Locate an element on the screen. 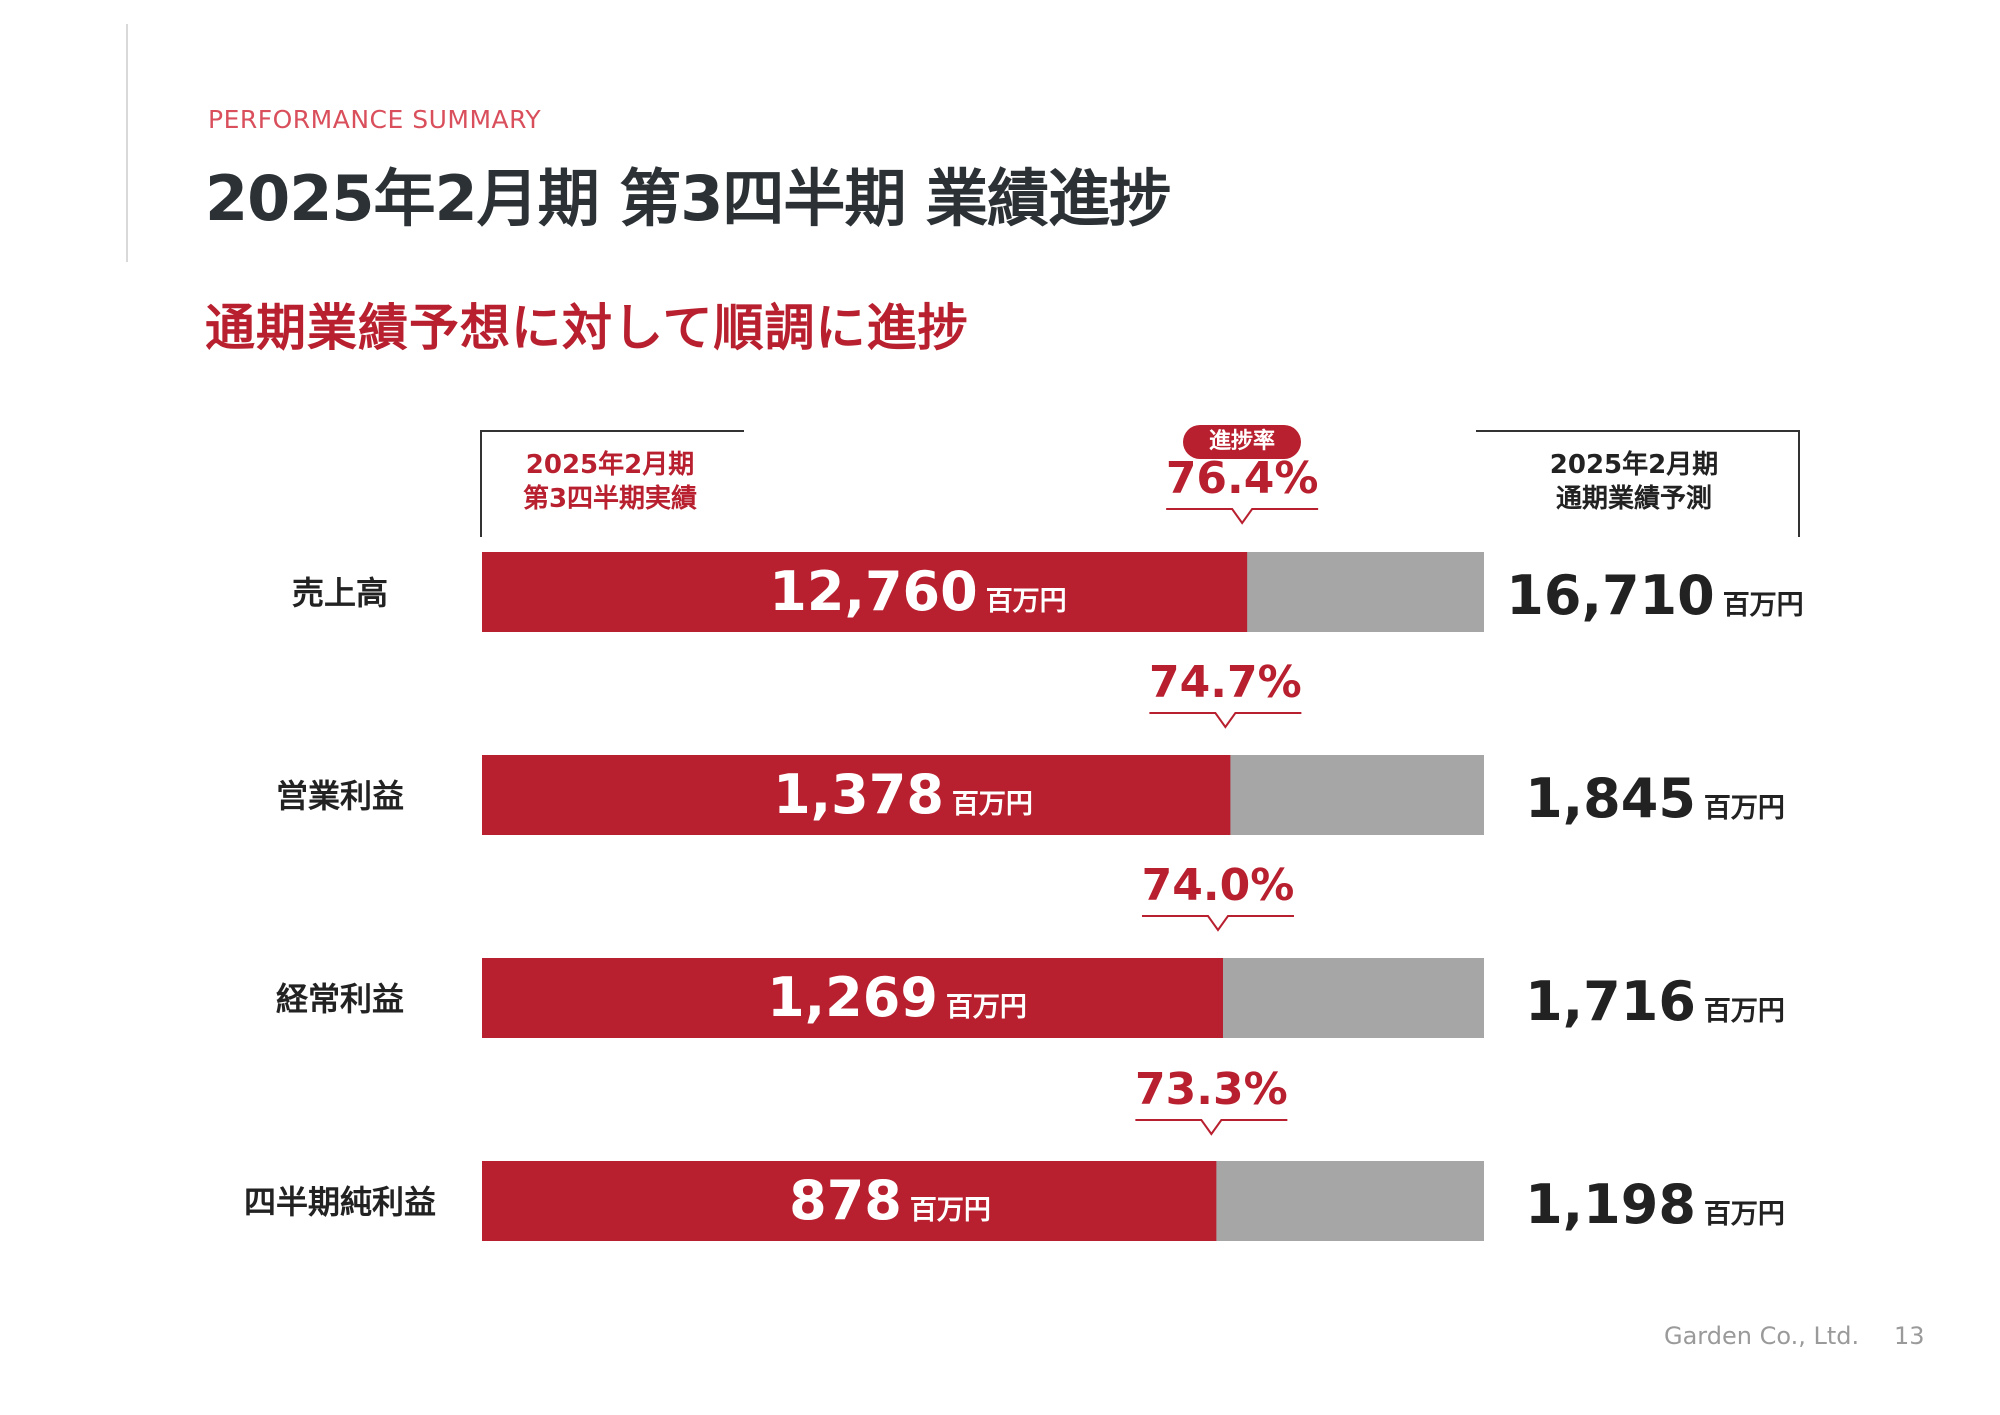  footer-company: Garden Co., Ltd. is located at coordinates (1762, 1336).